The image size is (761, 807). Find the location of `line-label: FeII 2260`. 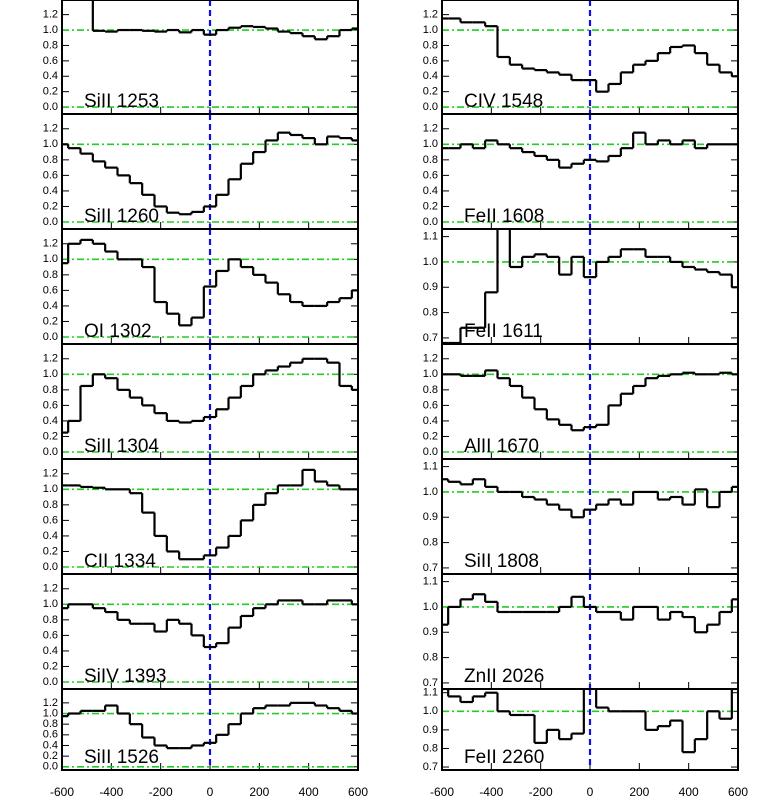

line-label: FeII 2260 is located at coordinates (504, 757).